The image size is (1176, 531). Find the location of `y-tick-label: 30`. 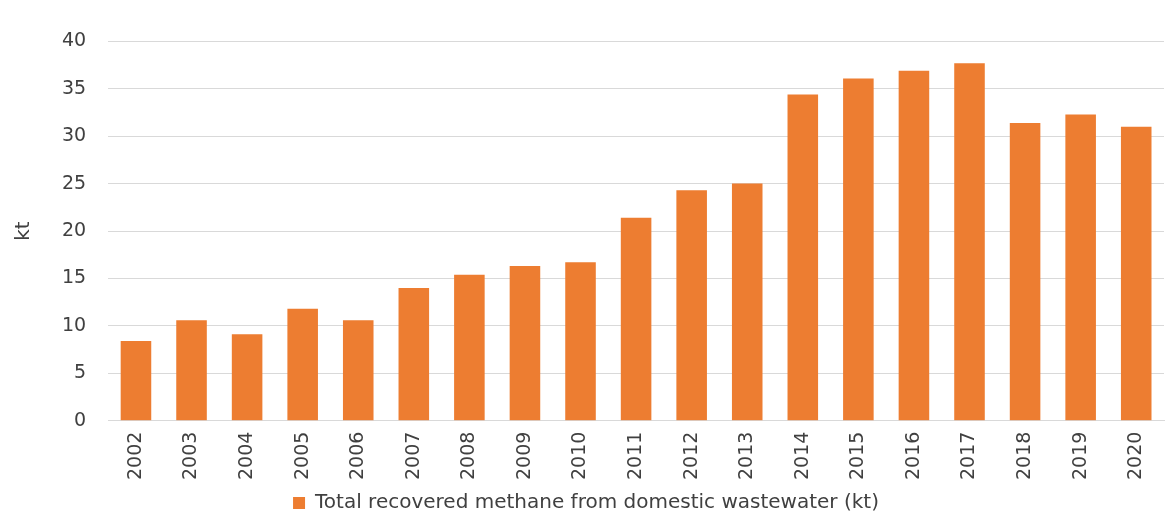

y-tick-label: 30 is located at coordinates (74, 134).